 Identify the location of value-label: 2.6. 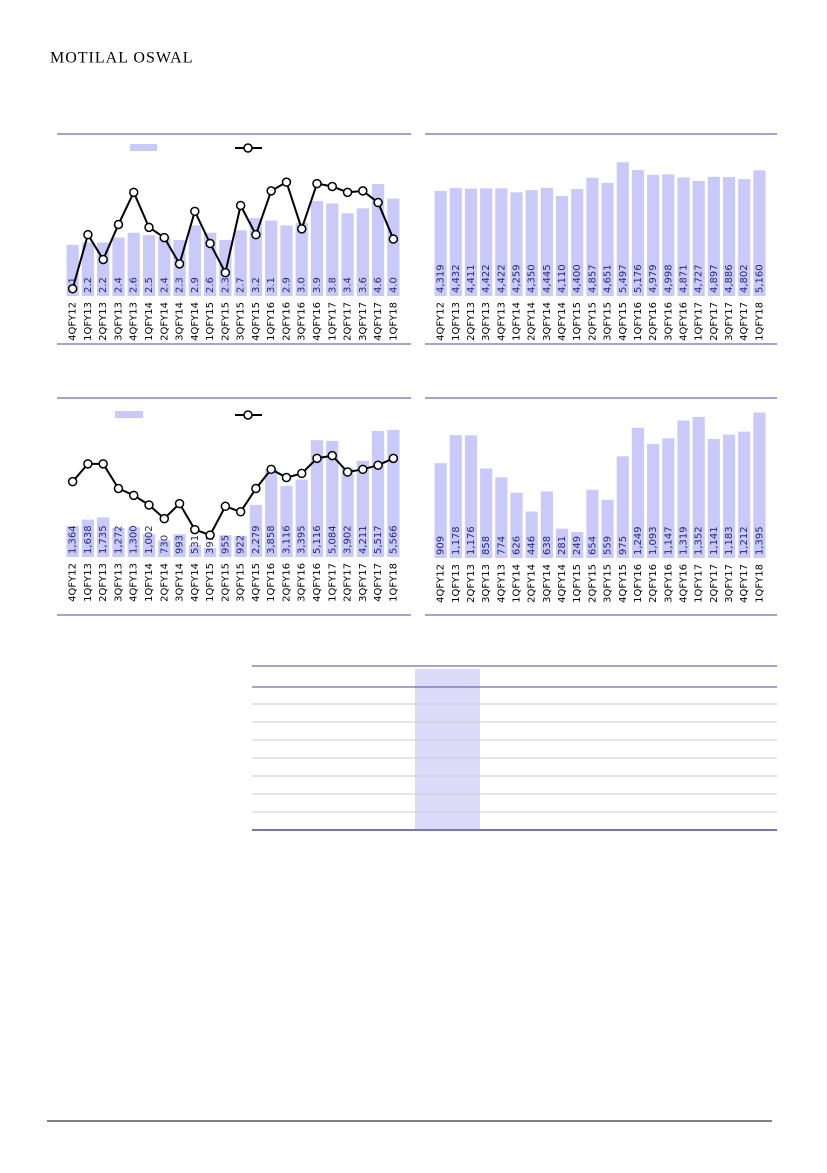
(210, 285).